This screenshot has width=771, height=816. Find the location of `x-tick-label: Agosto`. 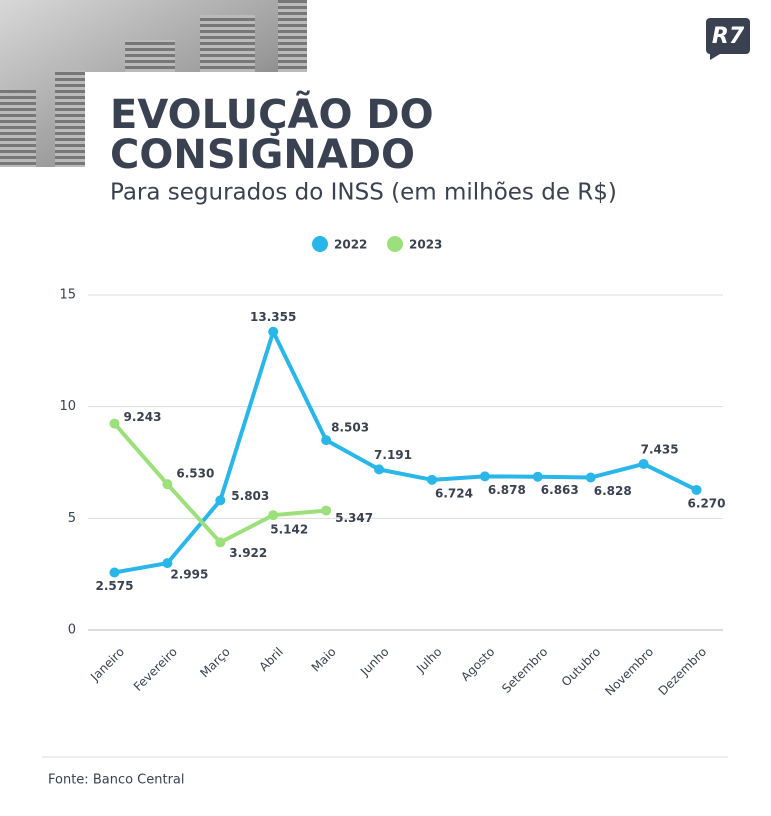

x-tick-label: Agosto is located at coordinates (477, 664).